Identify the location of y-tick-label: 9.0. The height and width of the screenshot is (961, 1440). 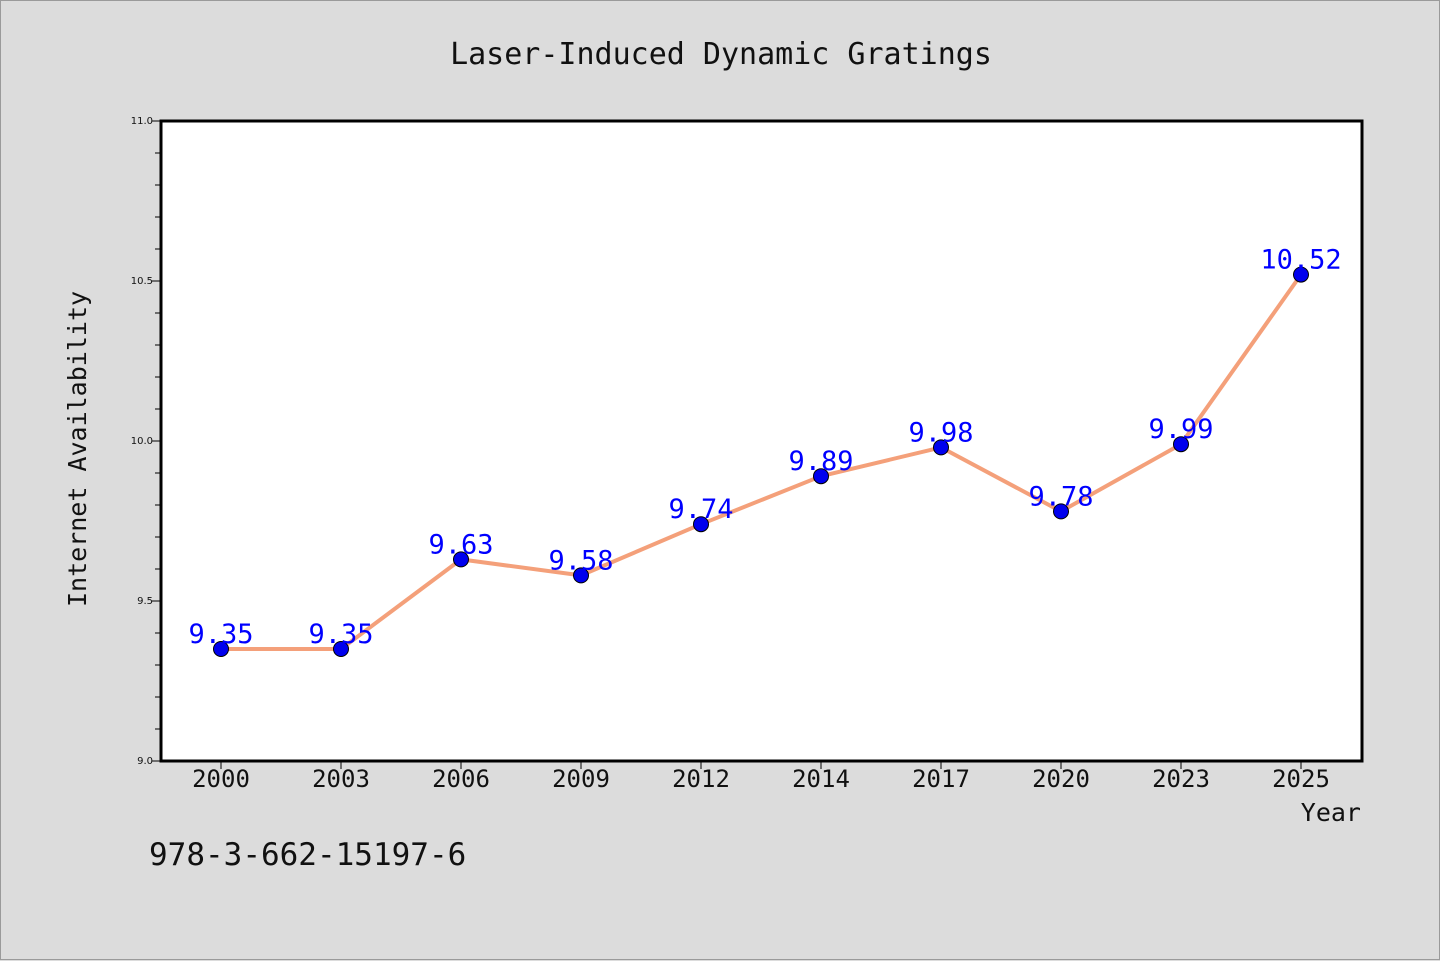
(145, 761).